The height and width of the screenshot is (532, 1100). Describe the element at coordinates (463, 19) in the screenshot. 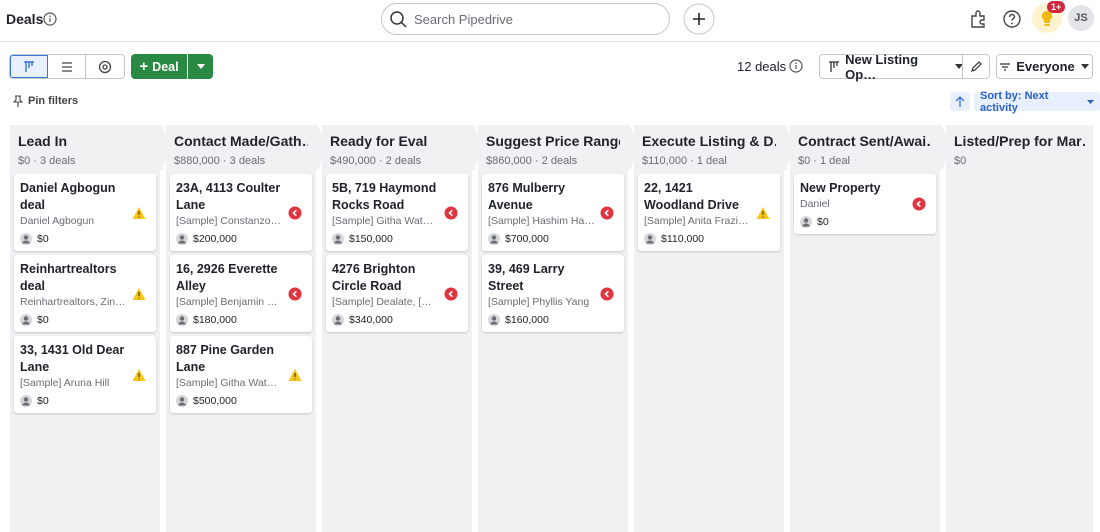

I see `search-placeholder: Search Pipedrive` at that location.